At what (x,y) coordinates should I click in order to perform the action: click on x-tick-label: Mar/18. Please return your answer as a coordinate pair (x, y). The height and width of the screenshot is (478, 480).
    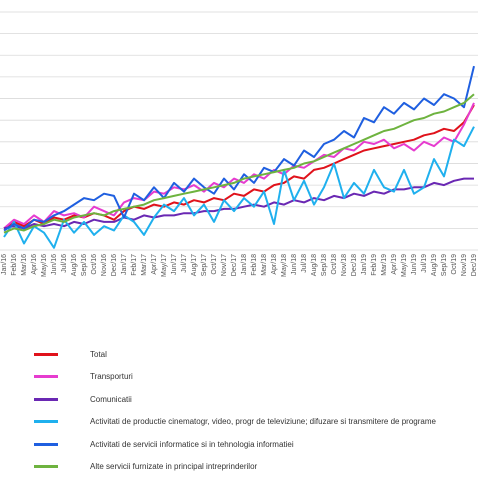
    Looking at the image, I should click on (264, 265).